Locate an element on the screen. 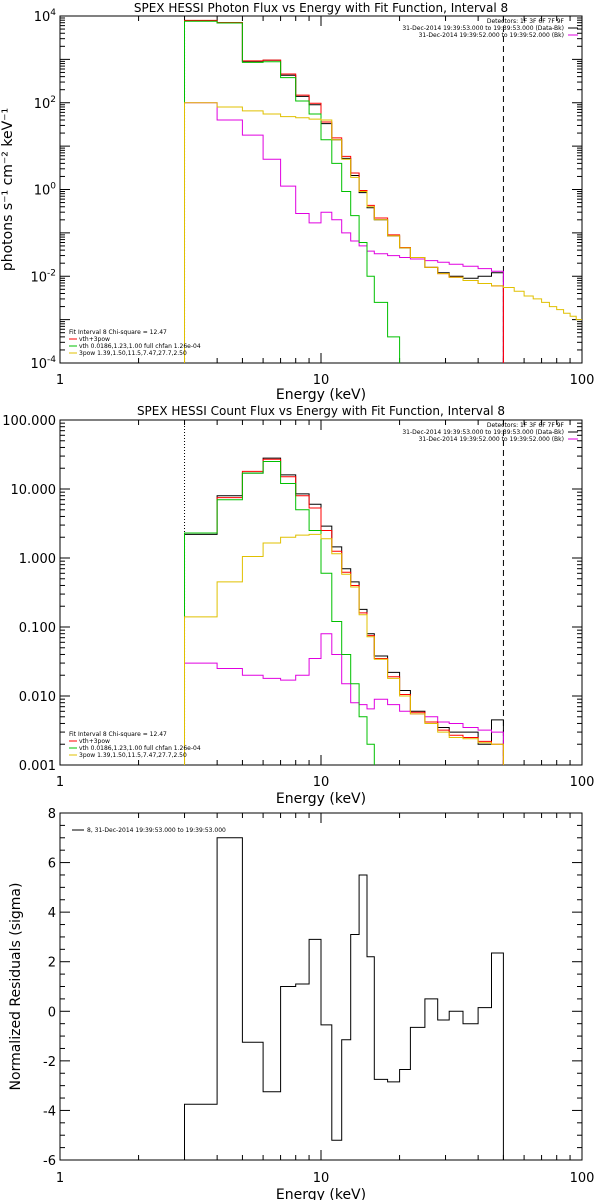 The image size is (600, 1200). y-tick-label: -6 is located at coordinates (49, 1161).